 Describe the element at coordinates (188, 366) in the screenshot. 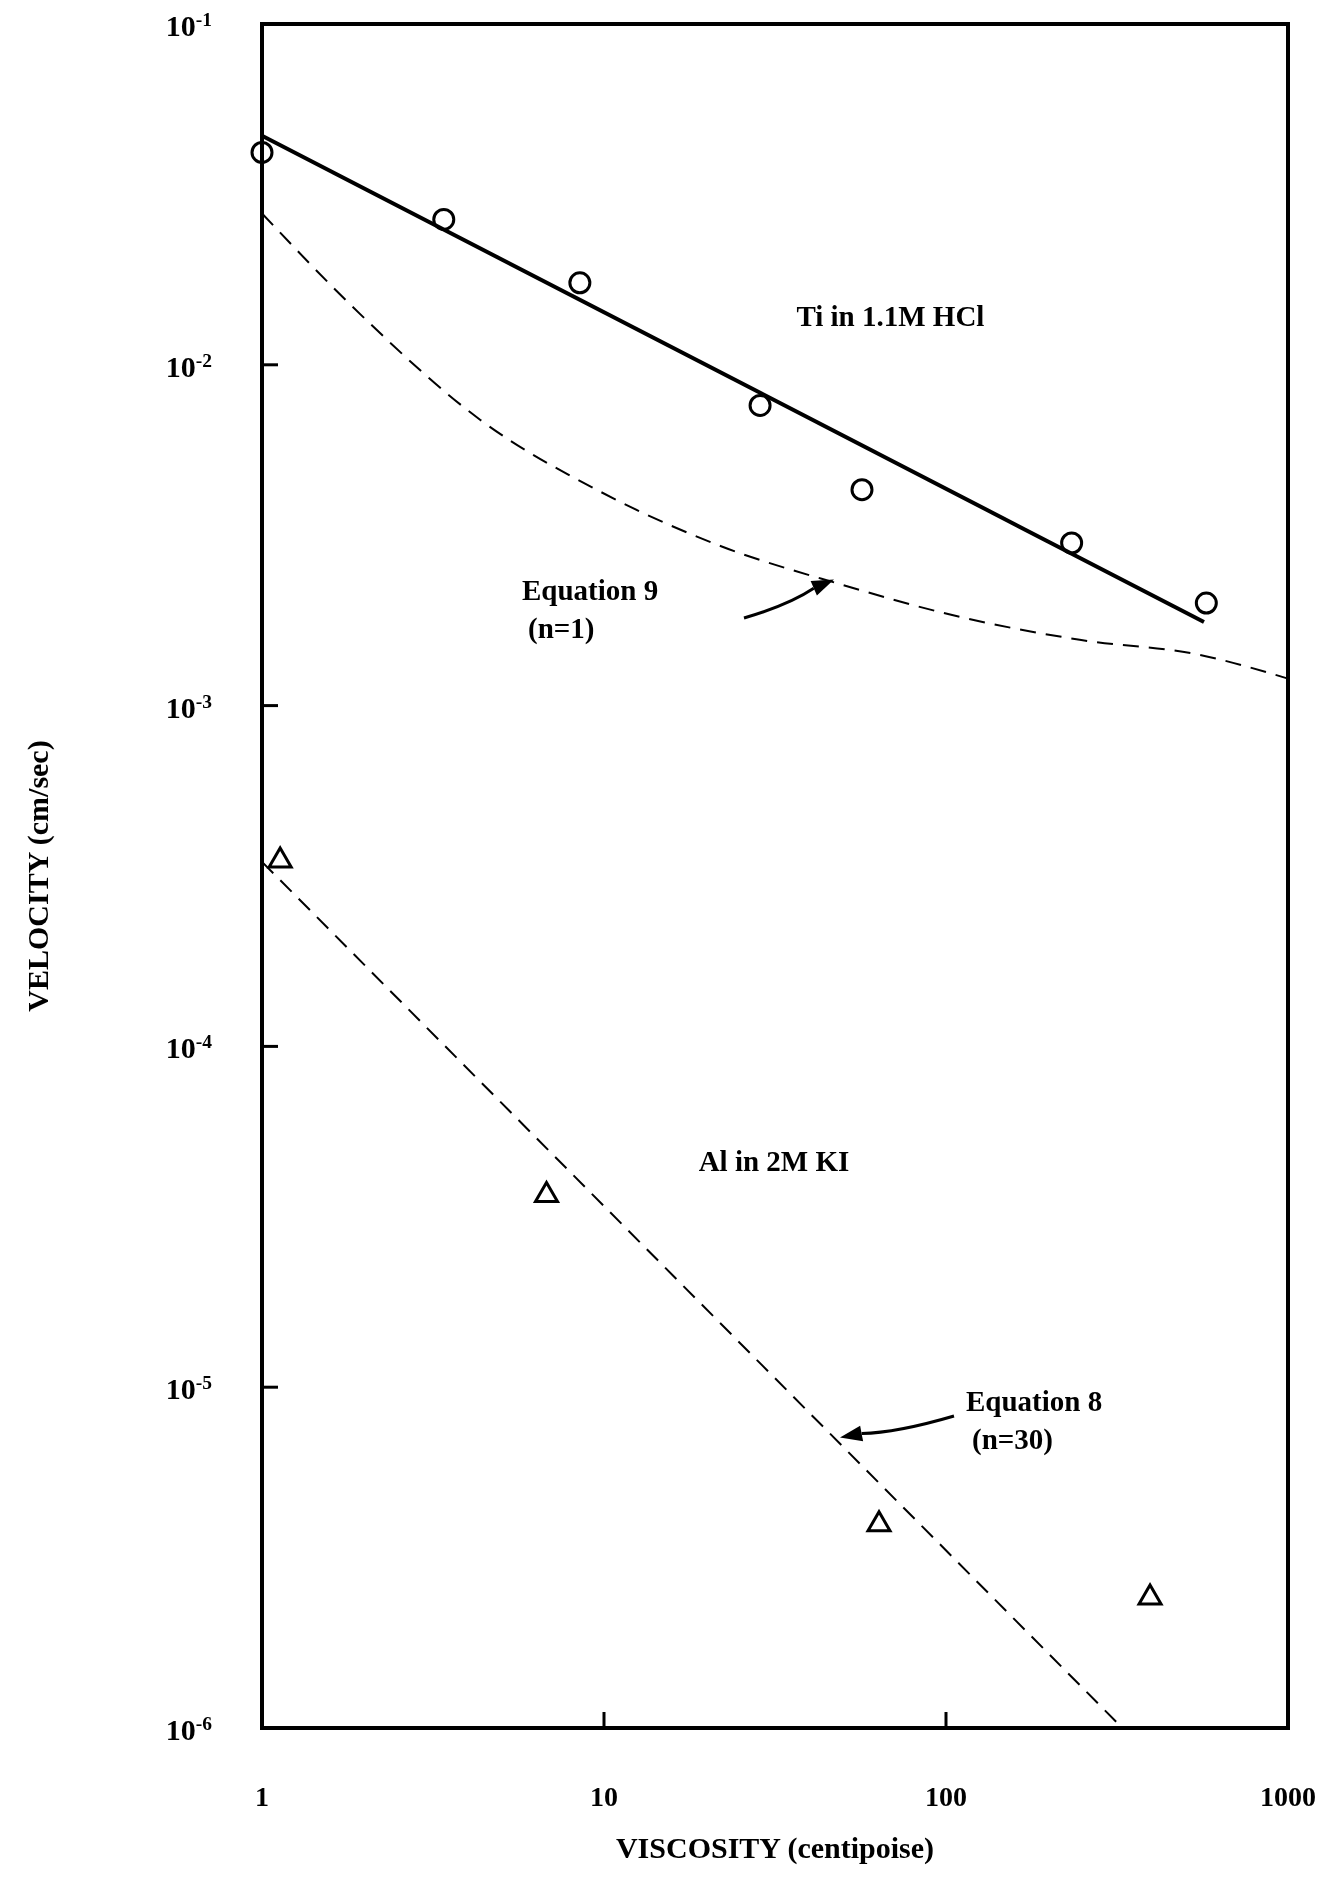

I see `y-tick-label: 10$^{-2}$` at that location.